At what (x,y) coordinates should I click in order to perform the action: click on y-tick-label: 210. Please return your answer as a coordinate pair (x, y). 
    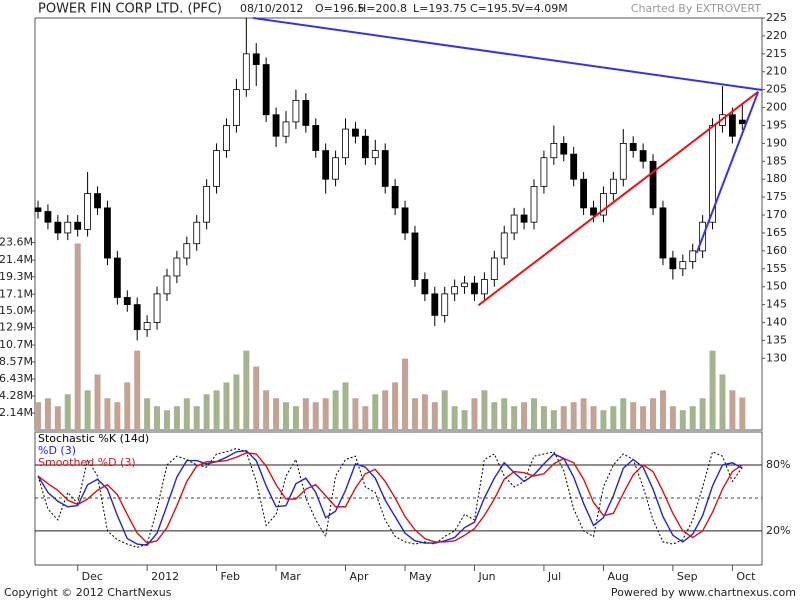
    Looking at the image, I should click on (776, 71).